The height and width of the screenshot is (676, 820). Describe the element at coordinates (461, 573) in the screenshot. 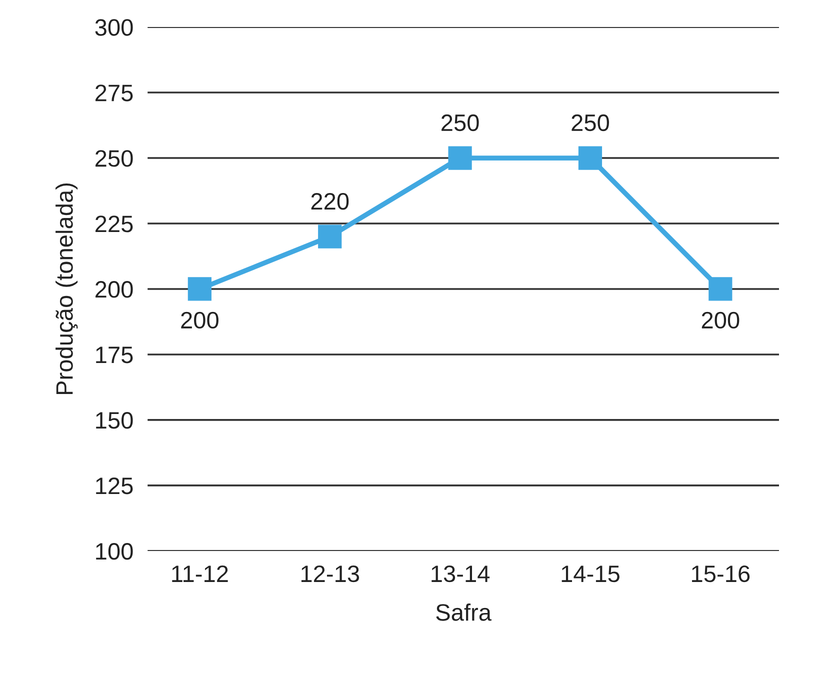

I see `x-tick-label: 13-14` at that location.